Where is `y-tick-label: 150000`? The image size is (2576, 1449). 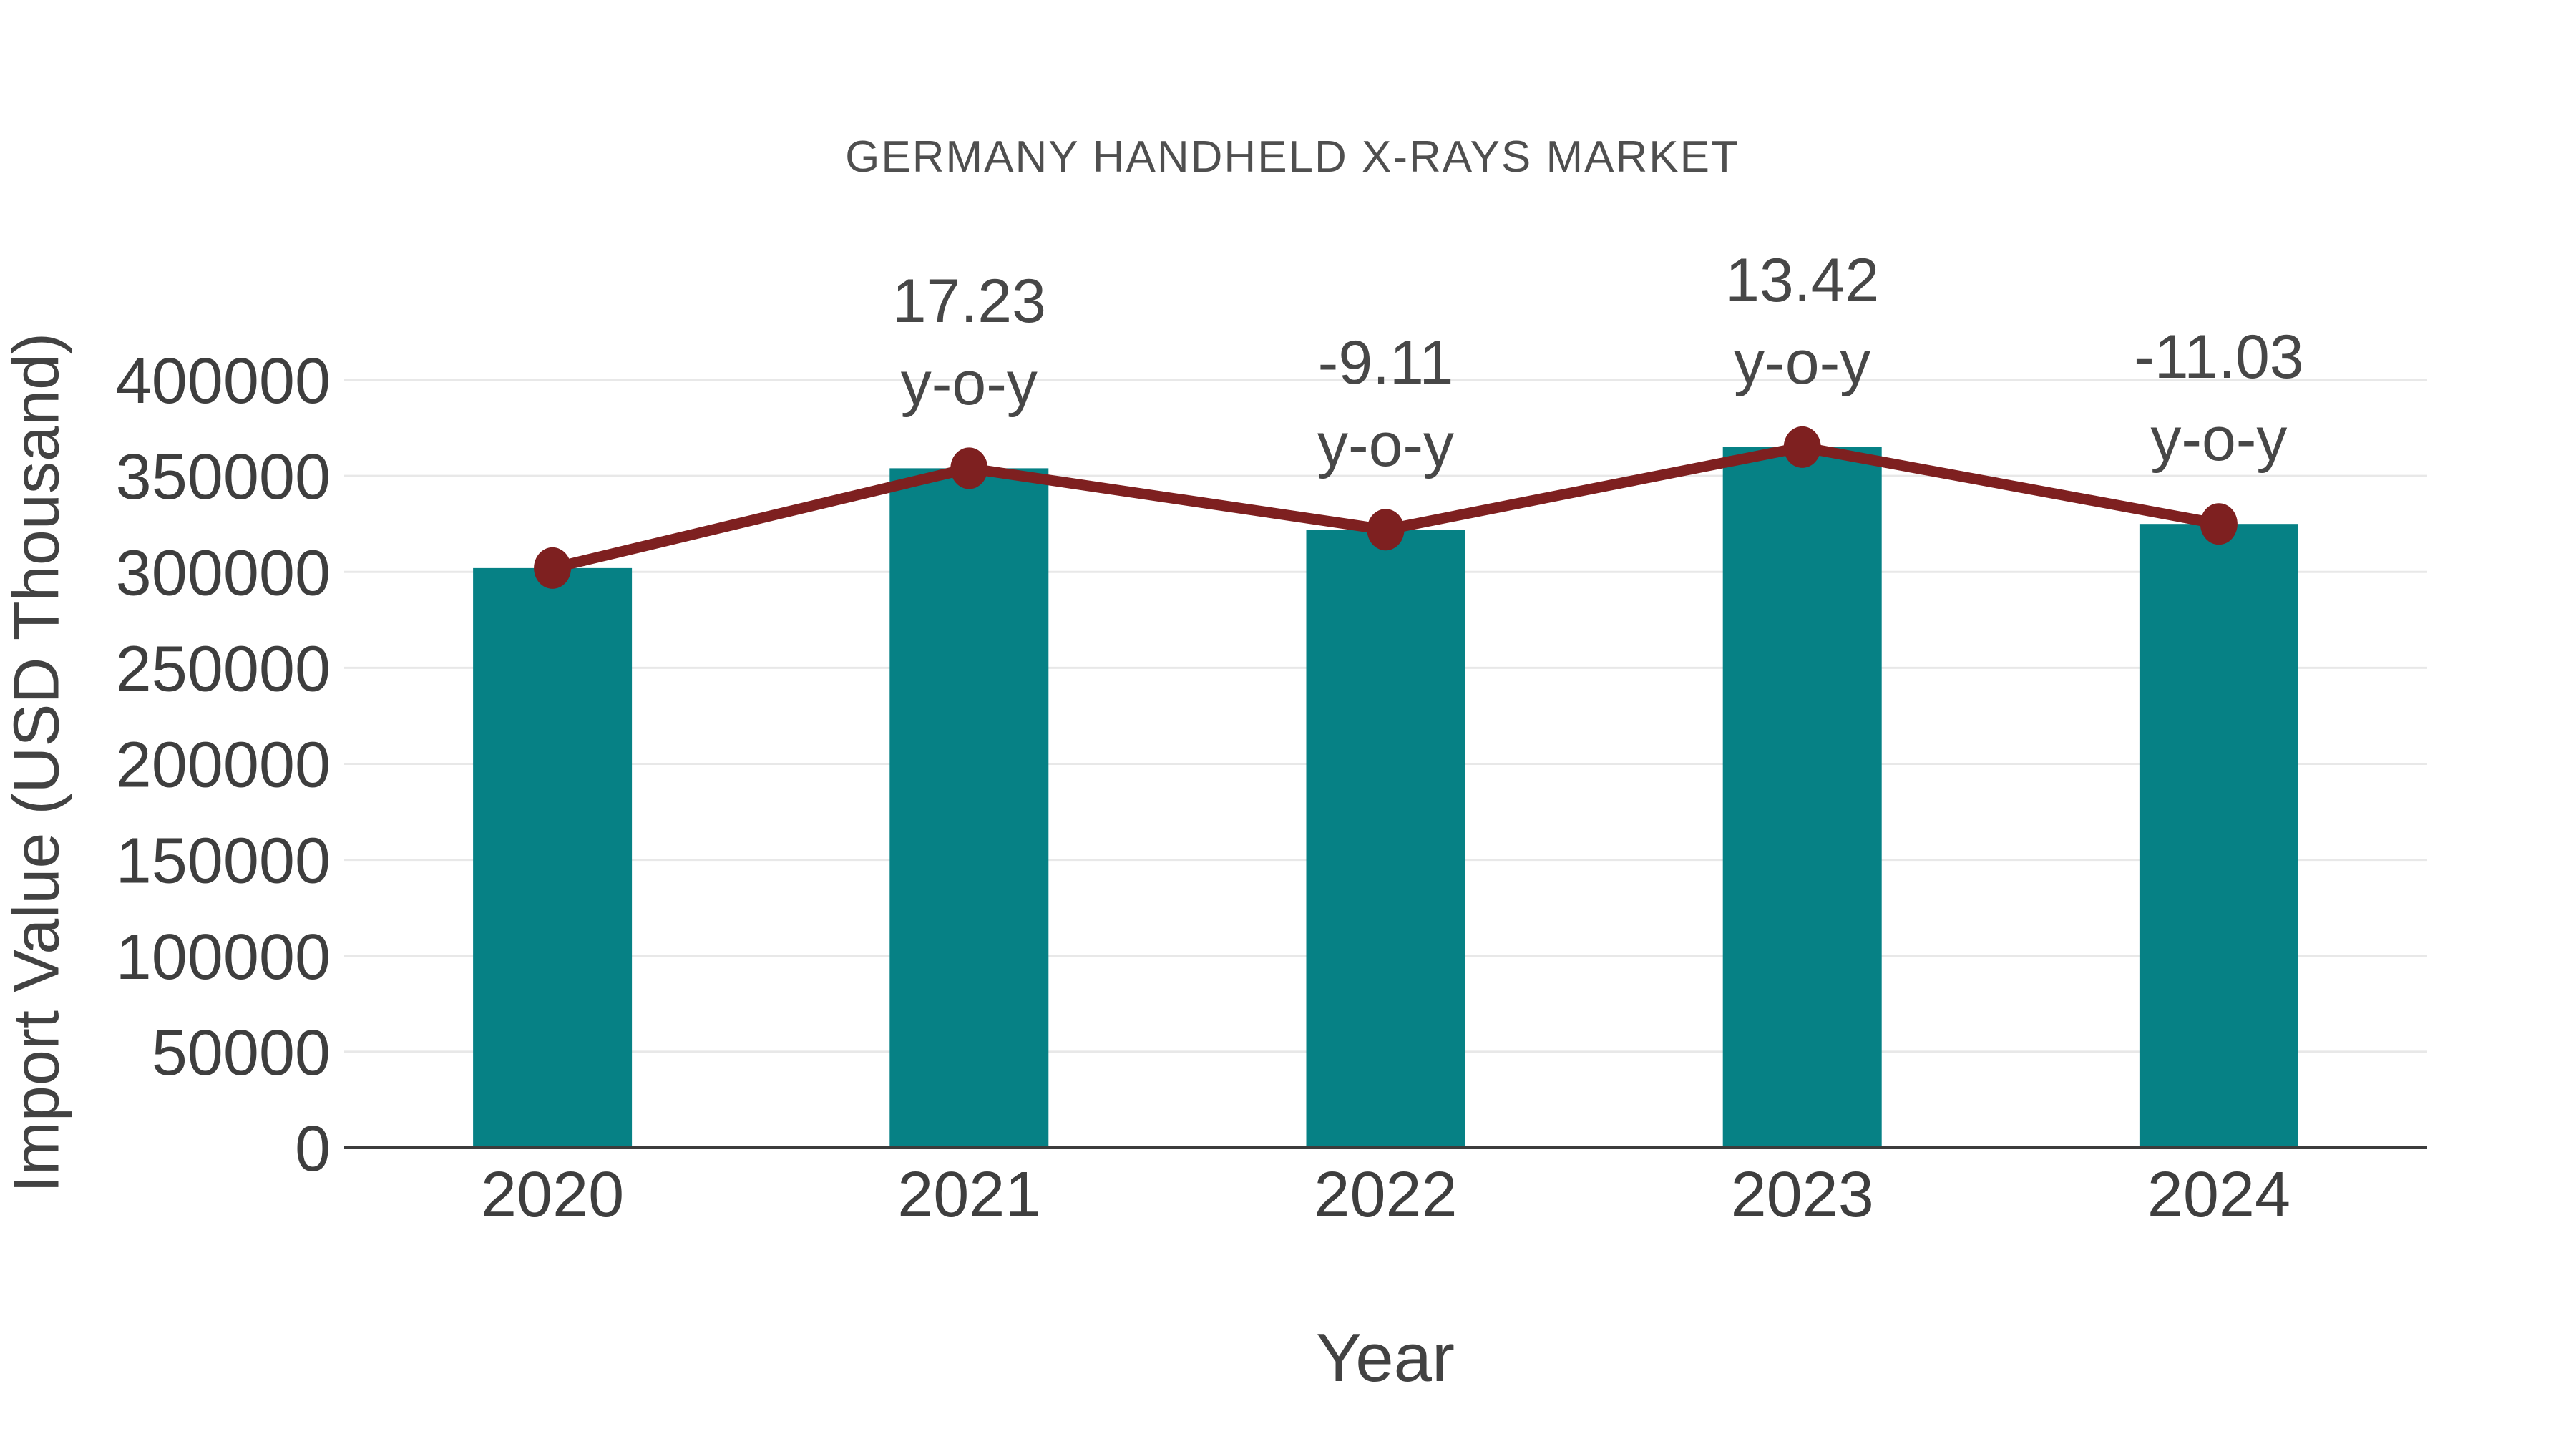
y-tick-label: 150000 is located at coordinates (223, 861).